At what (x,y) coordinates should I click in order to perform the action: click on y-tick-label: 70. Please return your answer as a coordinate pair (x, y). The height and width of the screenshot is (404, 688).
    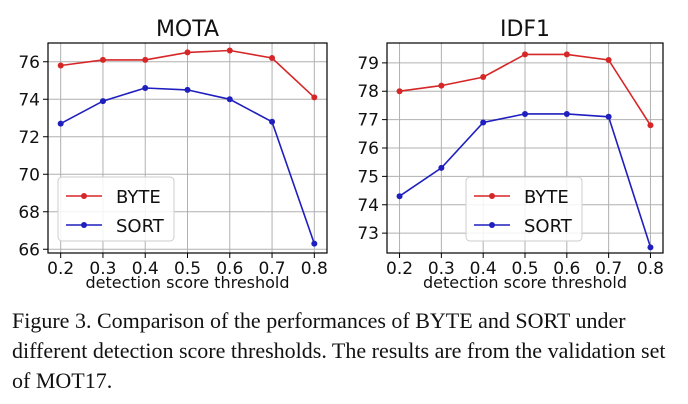
    Looking at the image, I should click on (29, 175).